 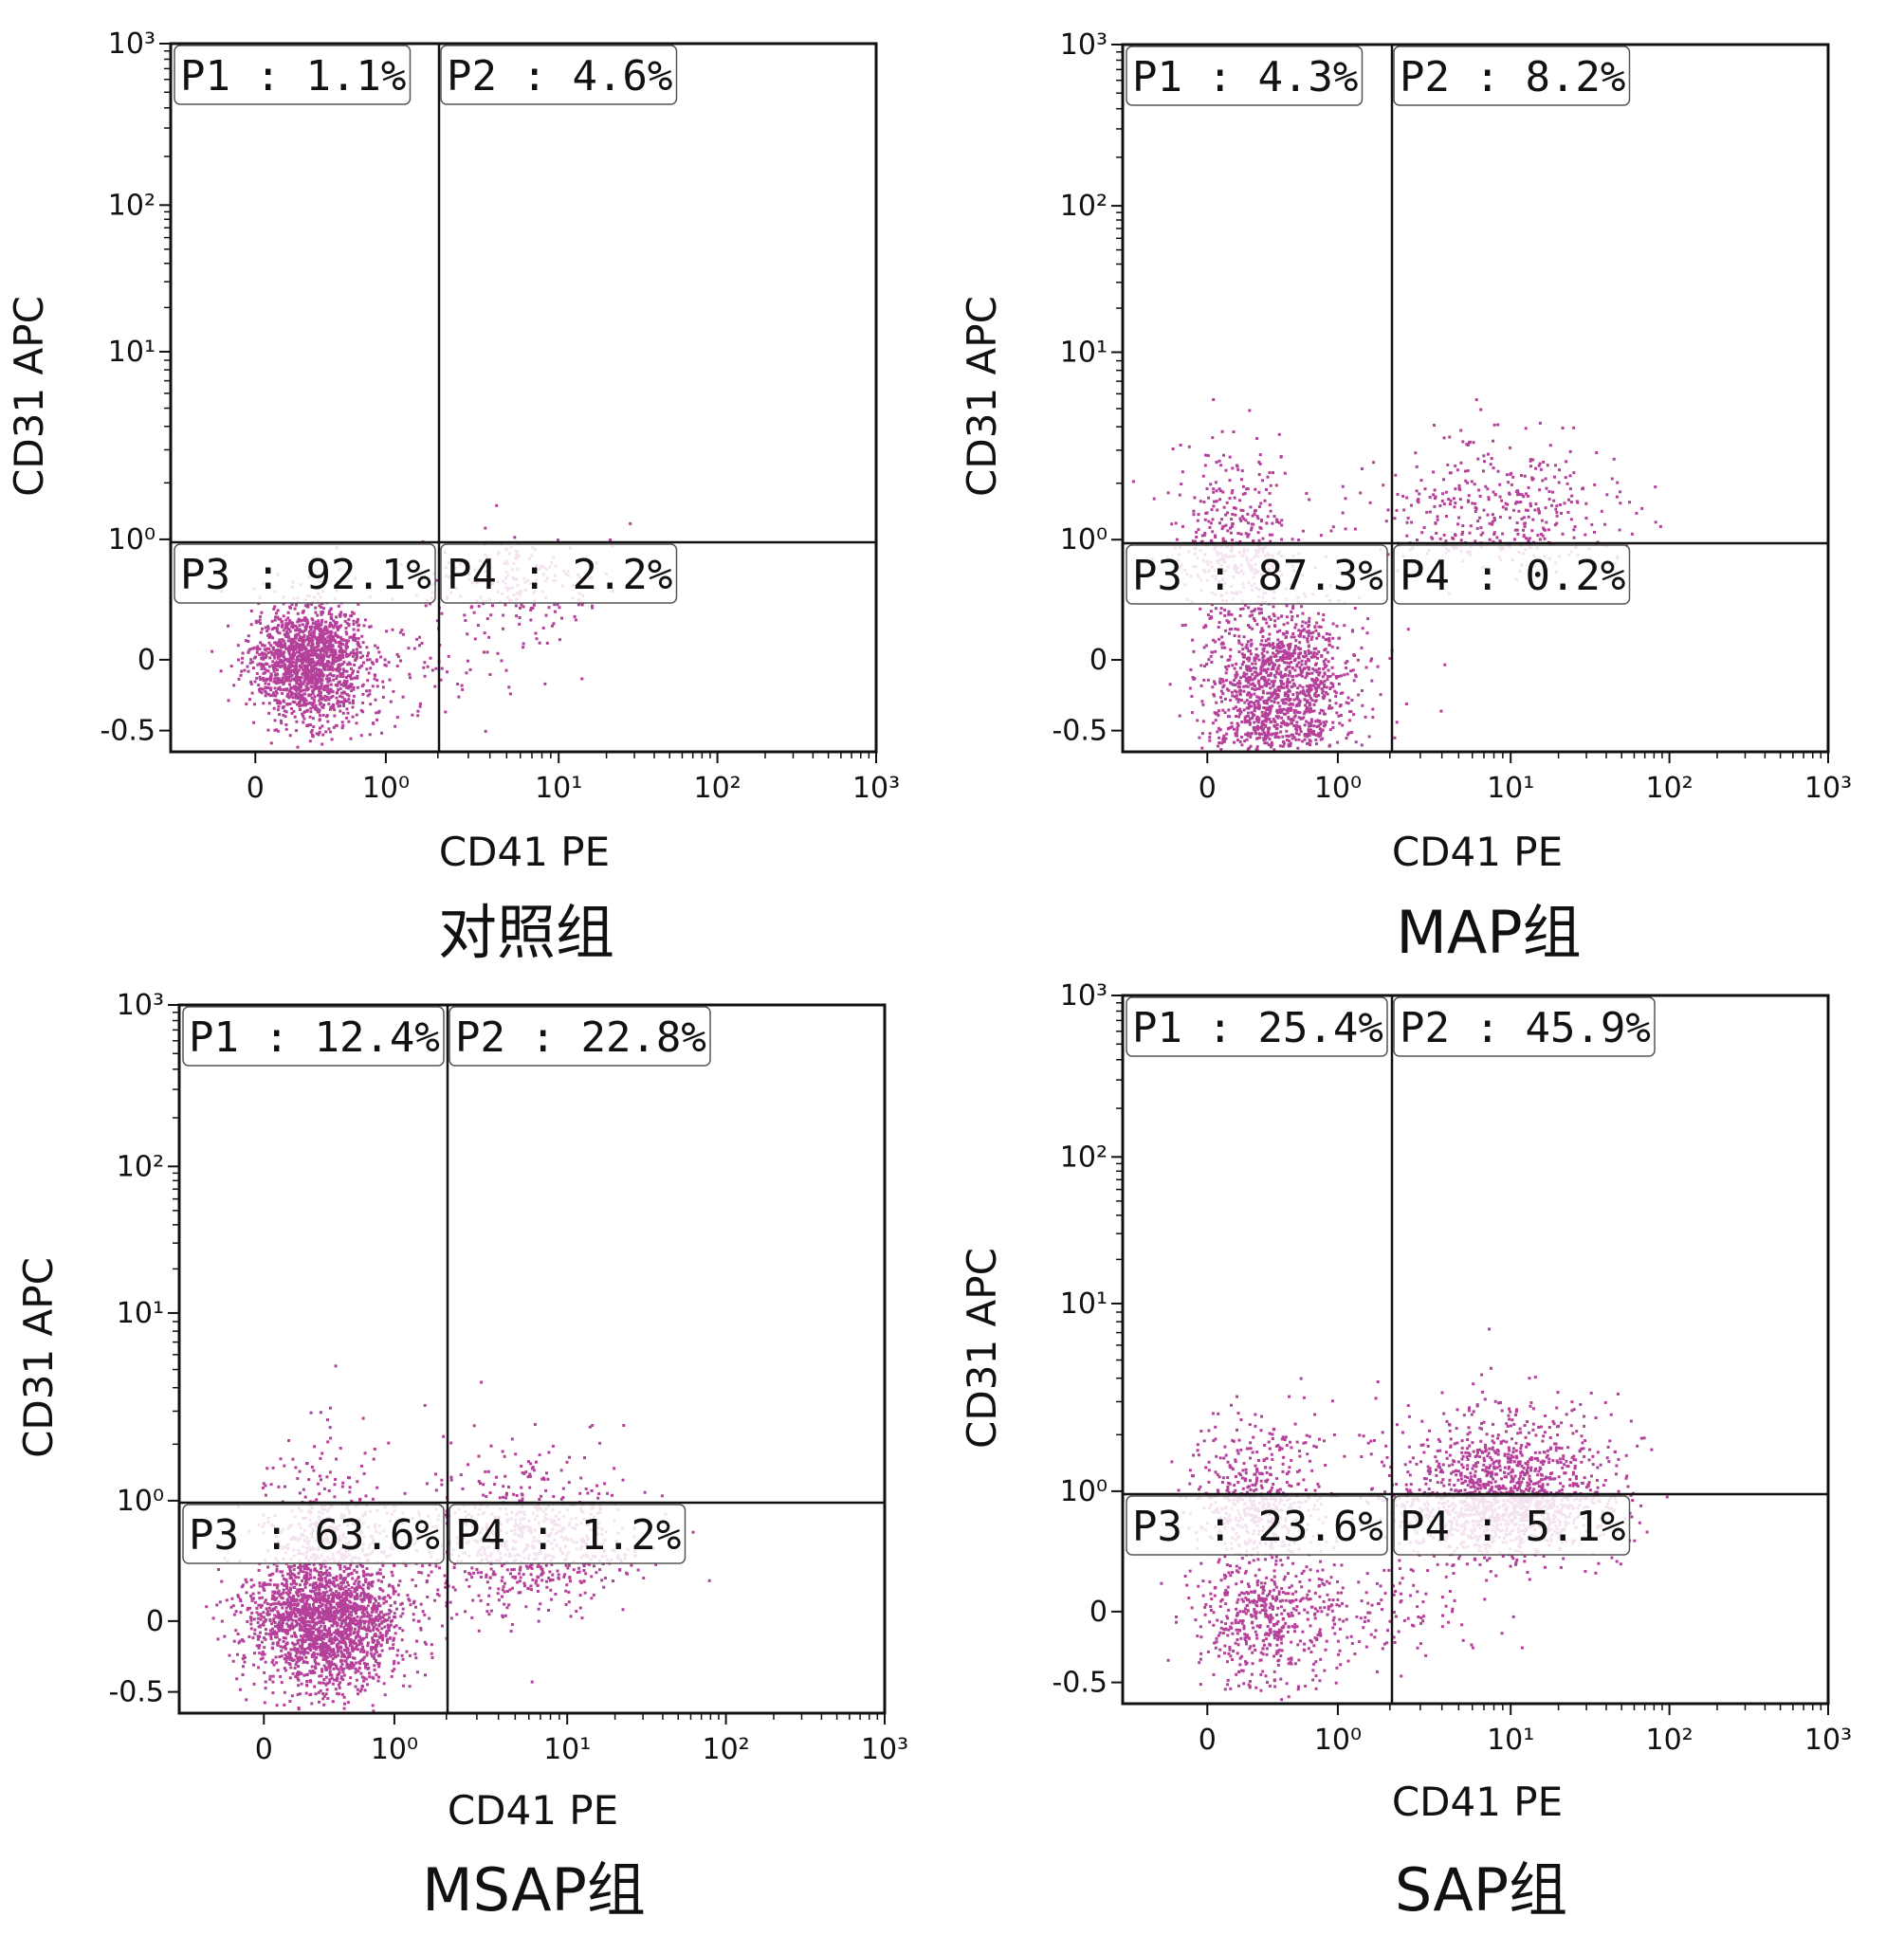 What do you see at coordinates (29, 396) in the screenshot?
I see `y-axis-title: CD31 APC` at bounding box center [29, 396].